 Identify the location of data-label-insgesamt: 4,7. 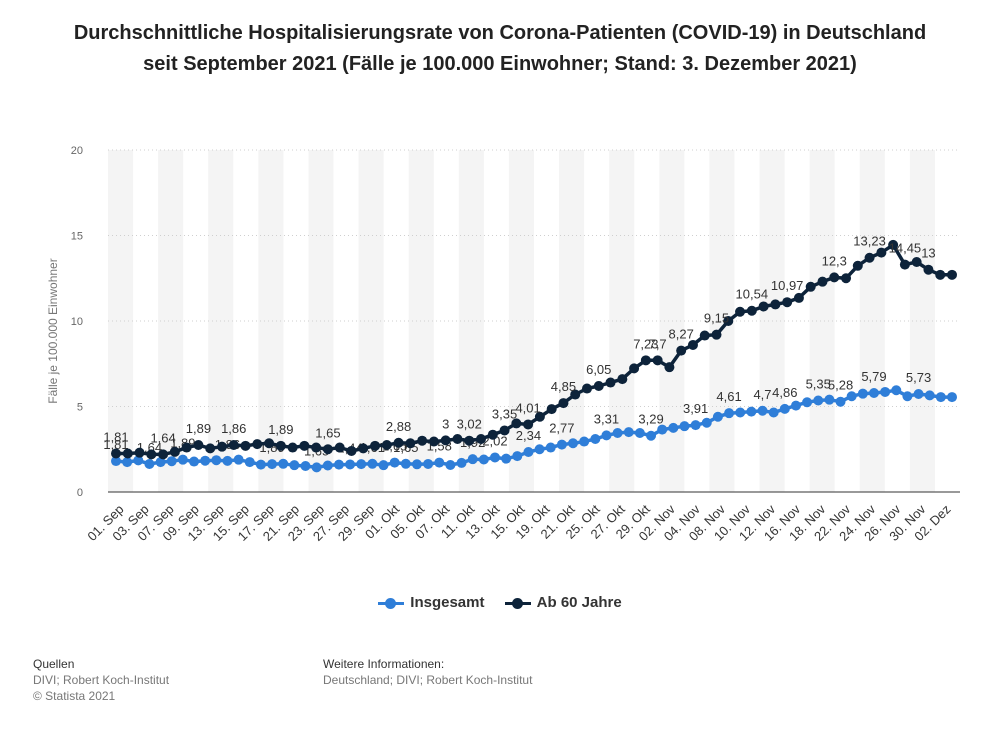
(762, 394).